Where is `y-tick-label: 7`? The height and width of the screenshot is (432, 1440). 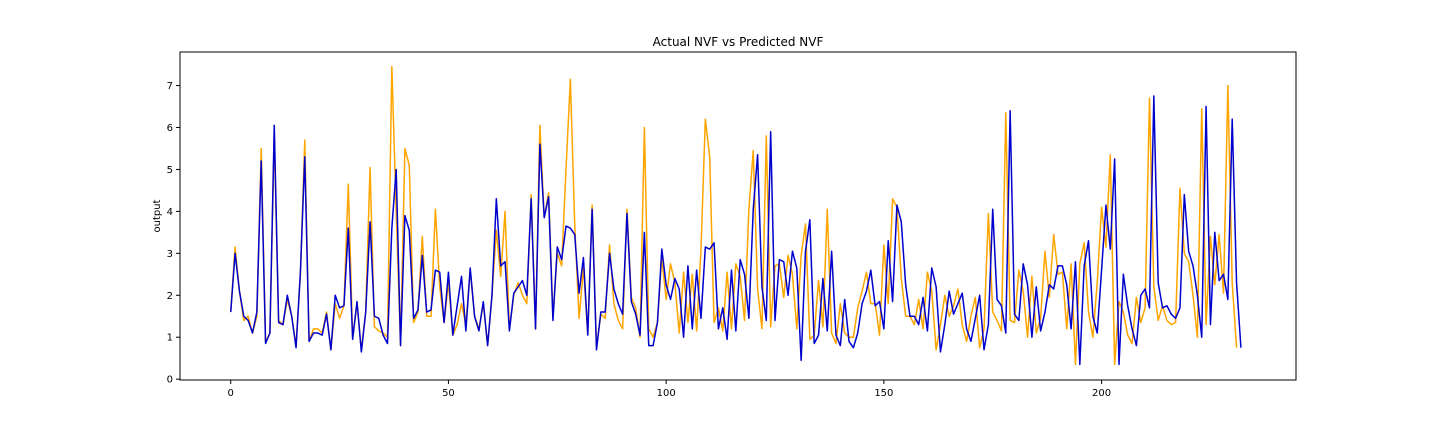 y-tick-label: 7 is located at coordinates (170, 86).